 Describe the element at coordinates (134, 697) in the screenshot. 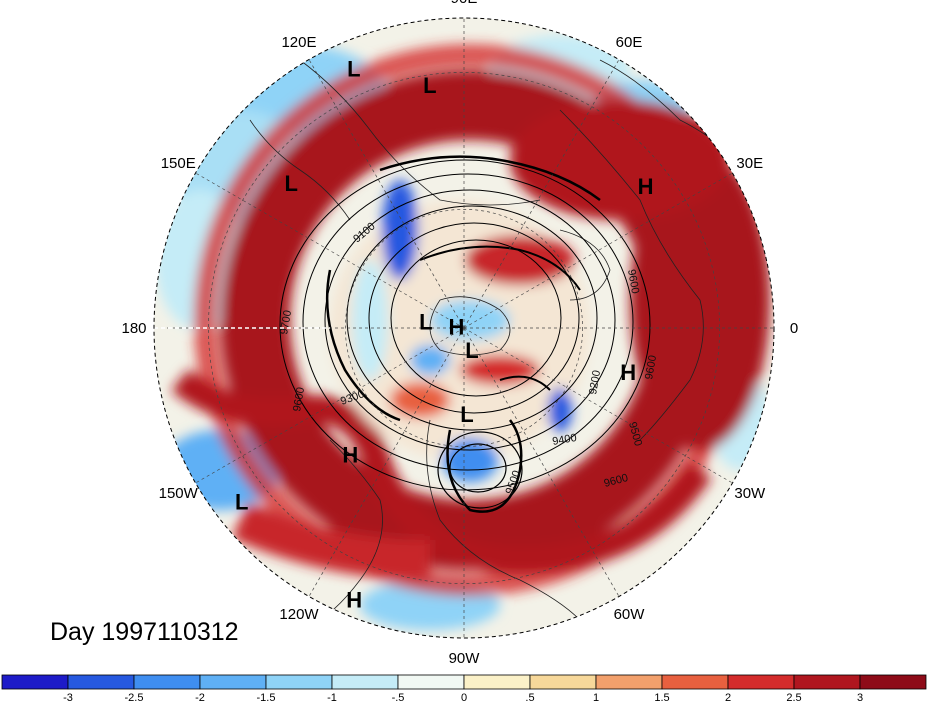

I see `colorbar-tick-label: -2.5` at that location.